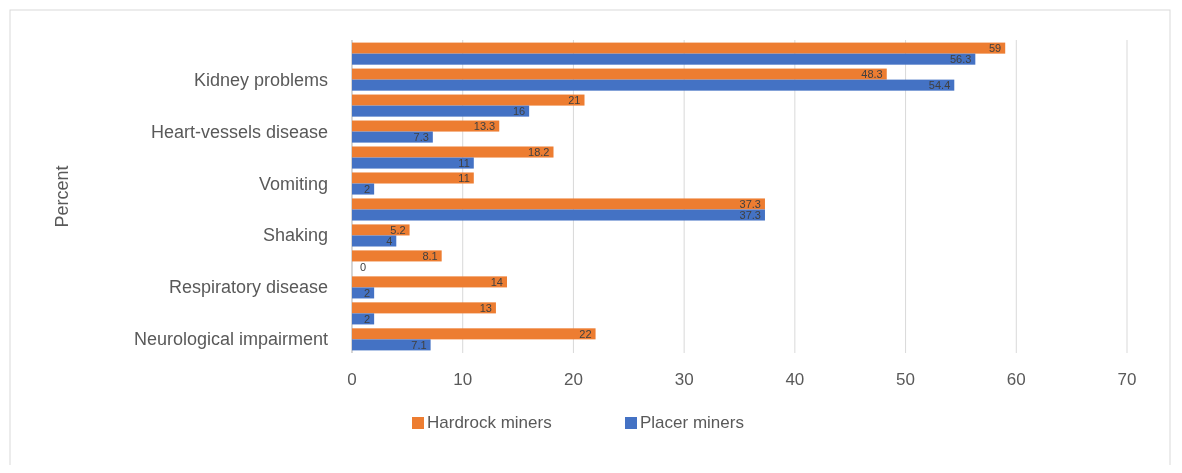 The image size is (1182, 473). What do you see at coordinates (230, 339) in the screenshot?
I see `y-tick-label: Neurological impairment` at bounding box center [230, 339].